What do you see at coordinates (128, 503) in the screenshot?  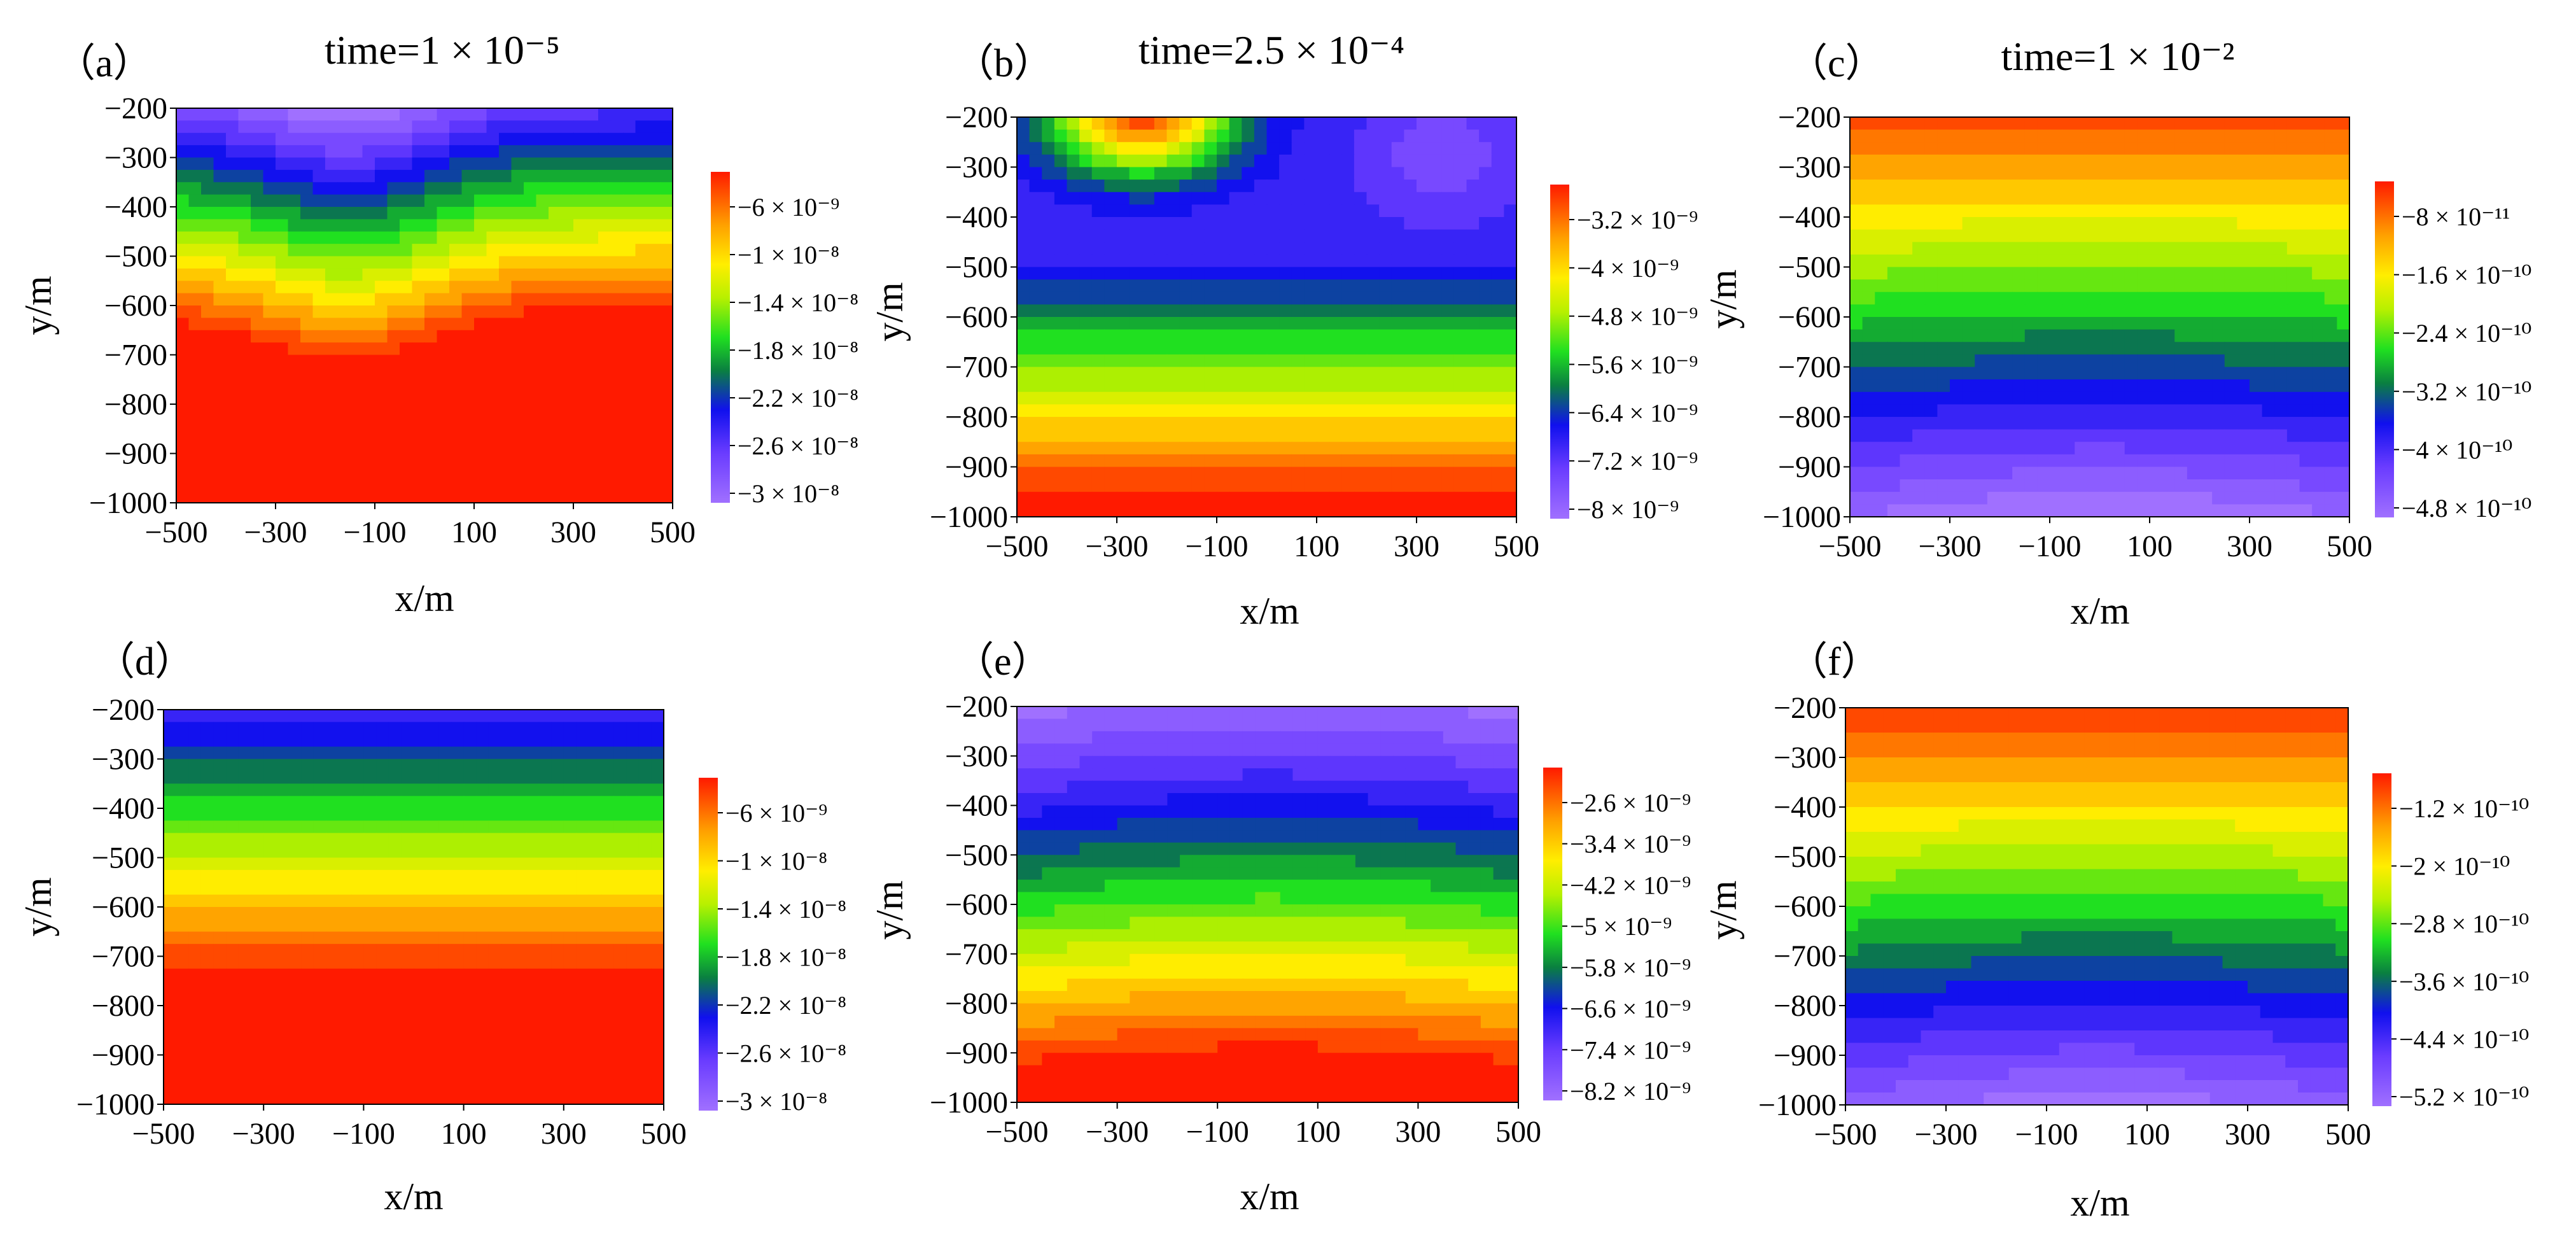 I see `y-tick-label: −1000` at bounding box center [128, 503].